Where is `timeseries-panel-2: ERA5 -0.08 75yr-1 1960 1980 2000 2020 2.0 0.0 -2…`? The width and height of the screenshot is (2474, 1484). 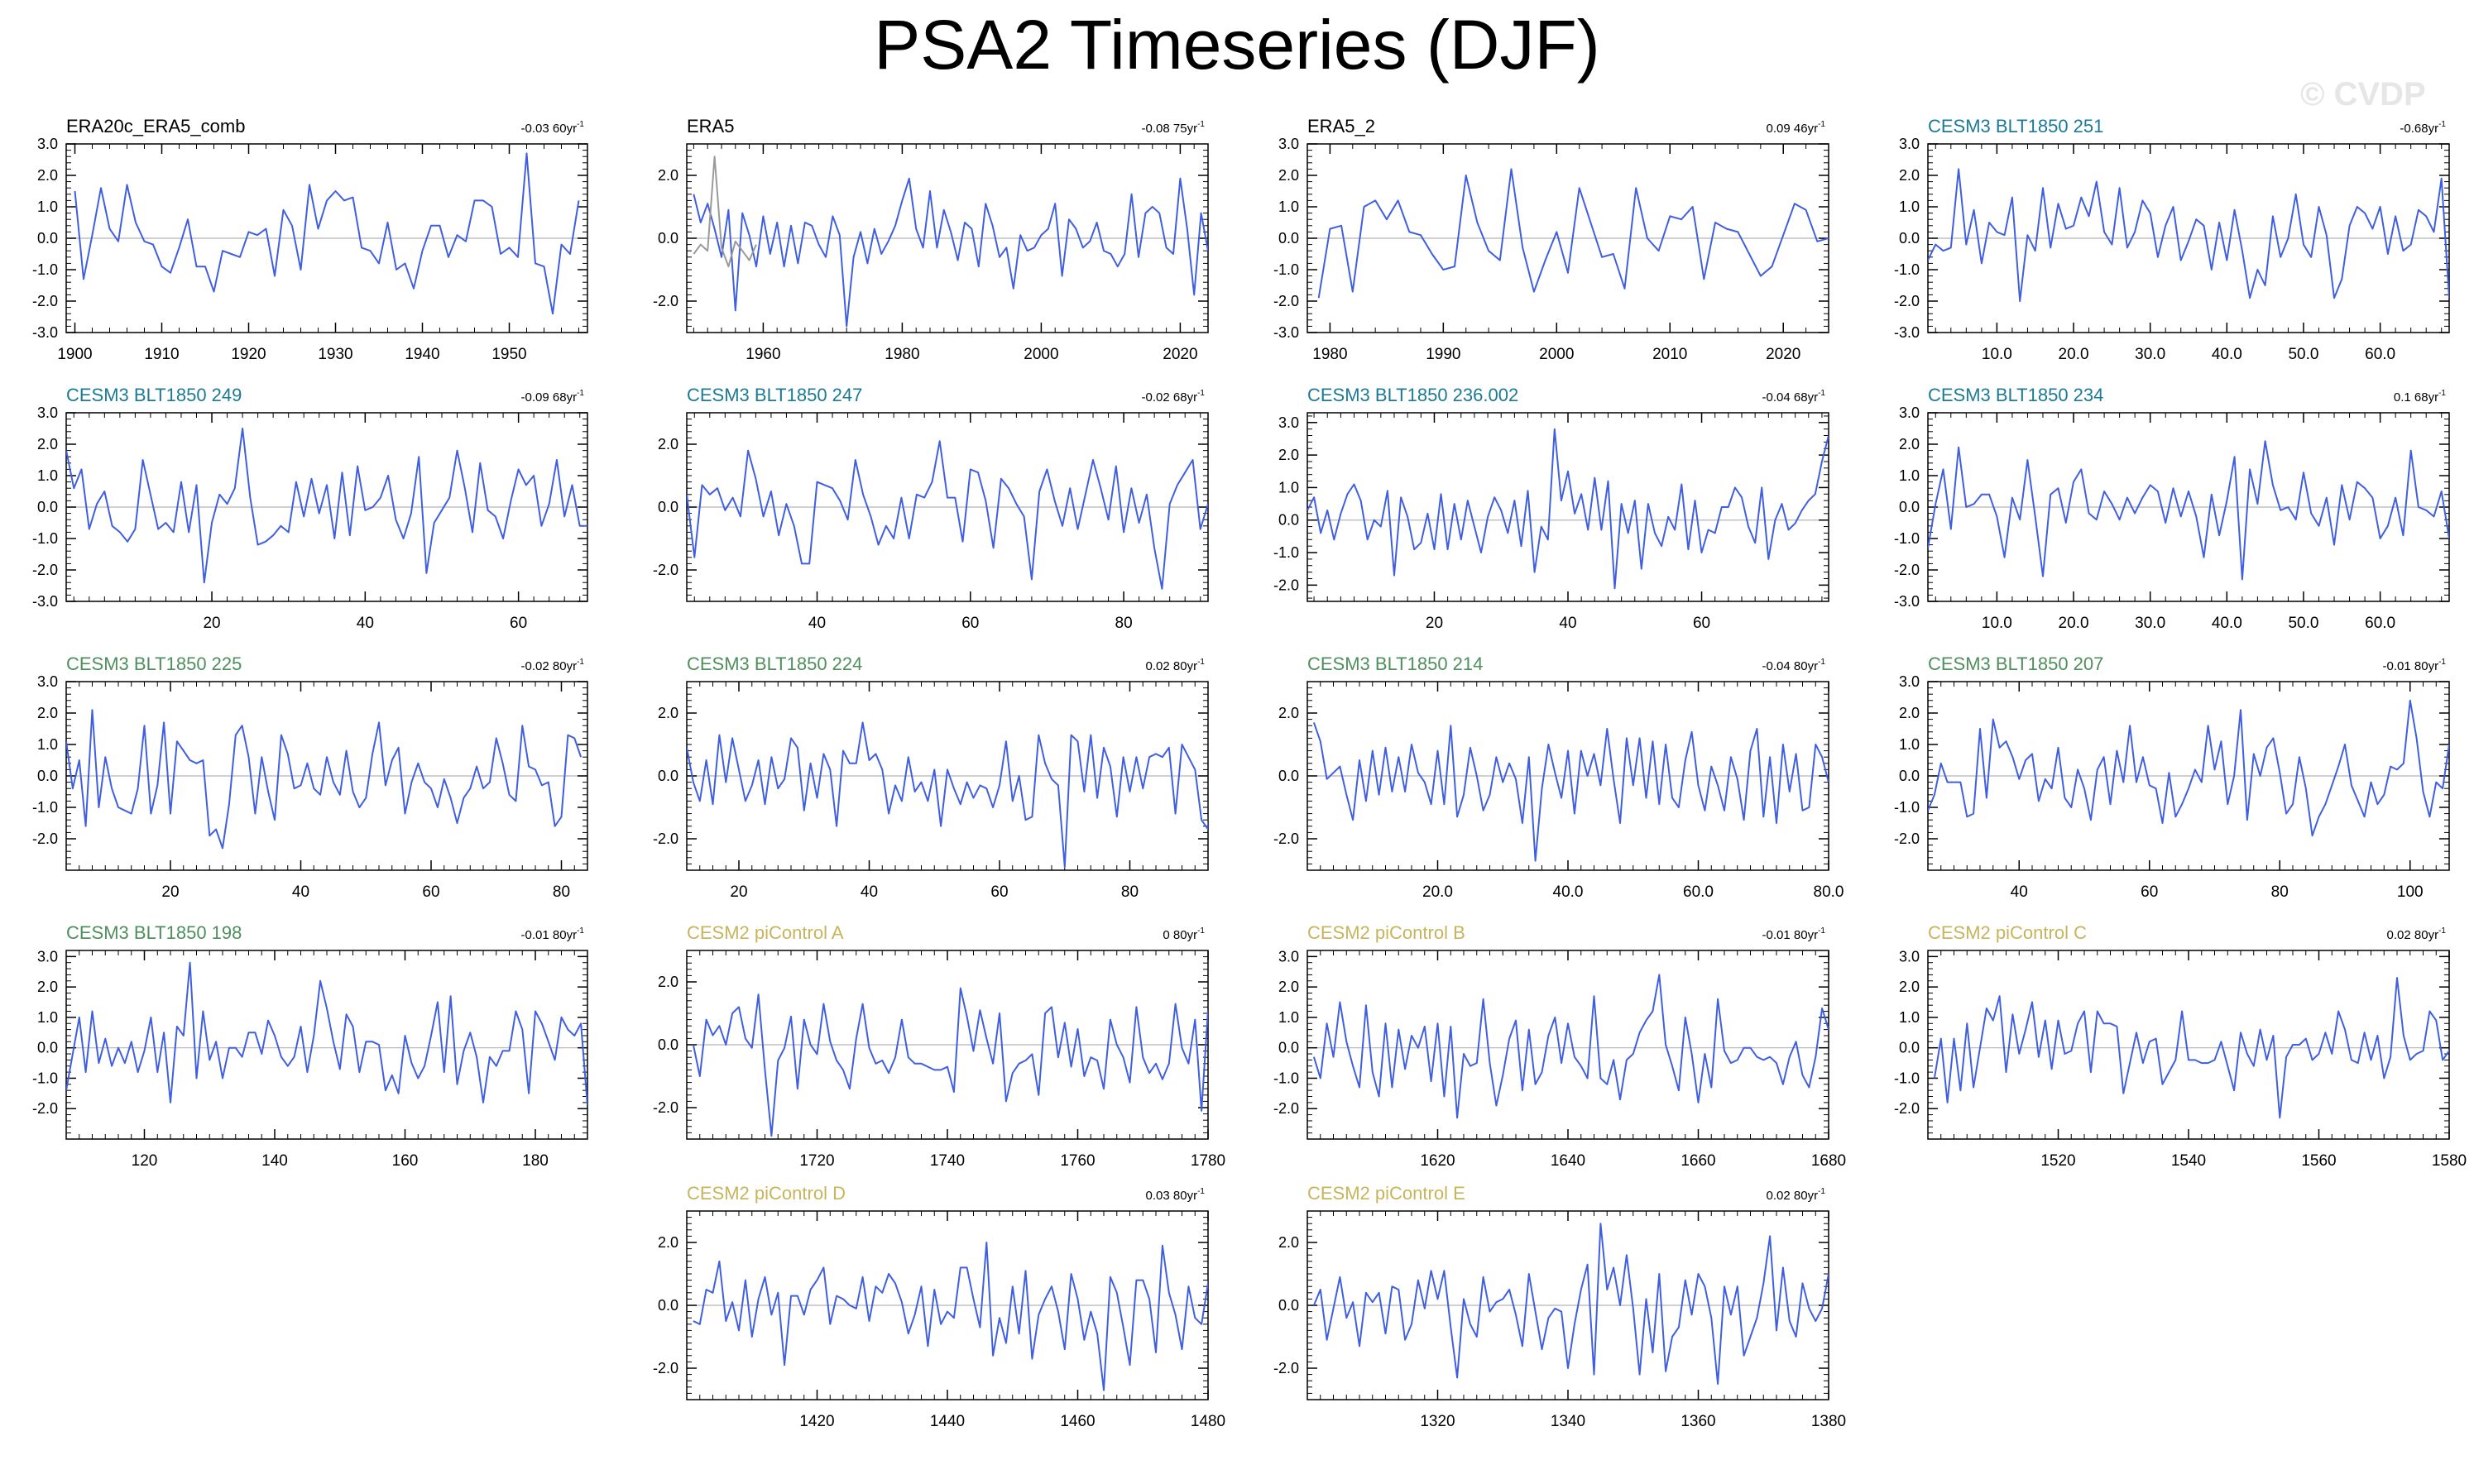
timeseries-panel-2: ERA5 -0.08 75yr-1 1960 1980 2000 2020 2.0 0.0 -2… is located at coordinates (931, 240).